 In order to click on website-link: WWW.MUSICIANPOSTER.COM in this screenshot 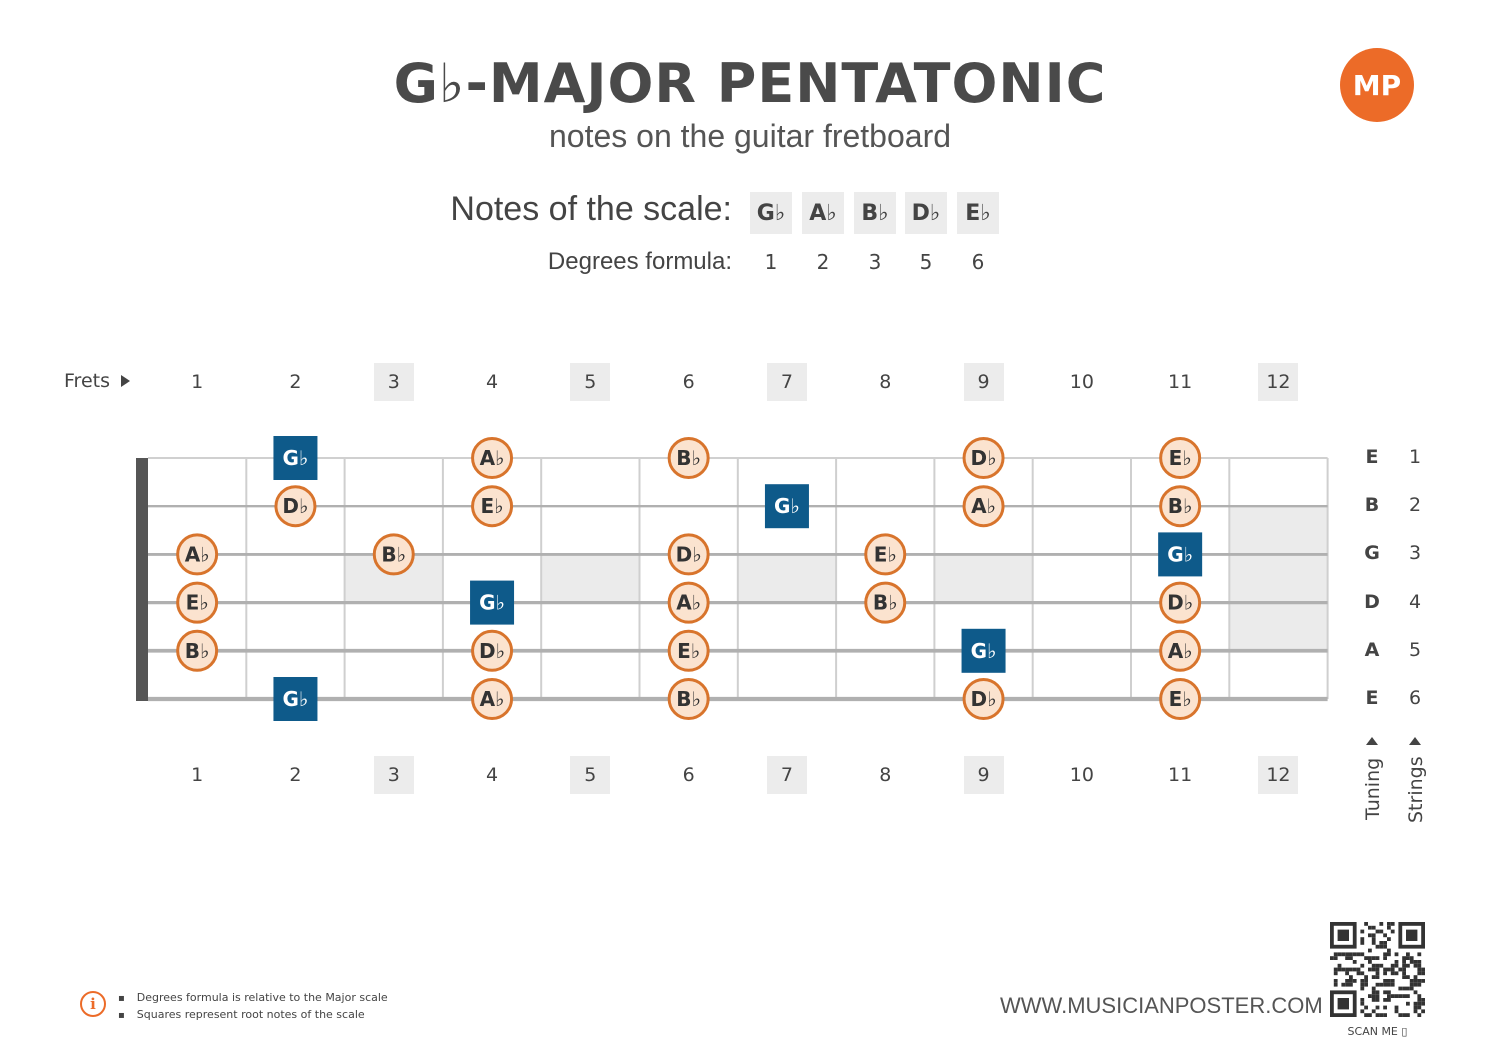, I will do `click(1161, 1005)`.